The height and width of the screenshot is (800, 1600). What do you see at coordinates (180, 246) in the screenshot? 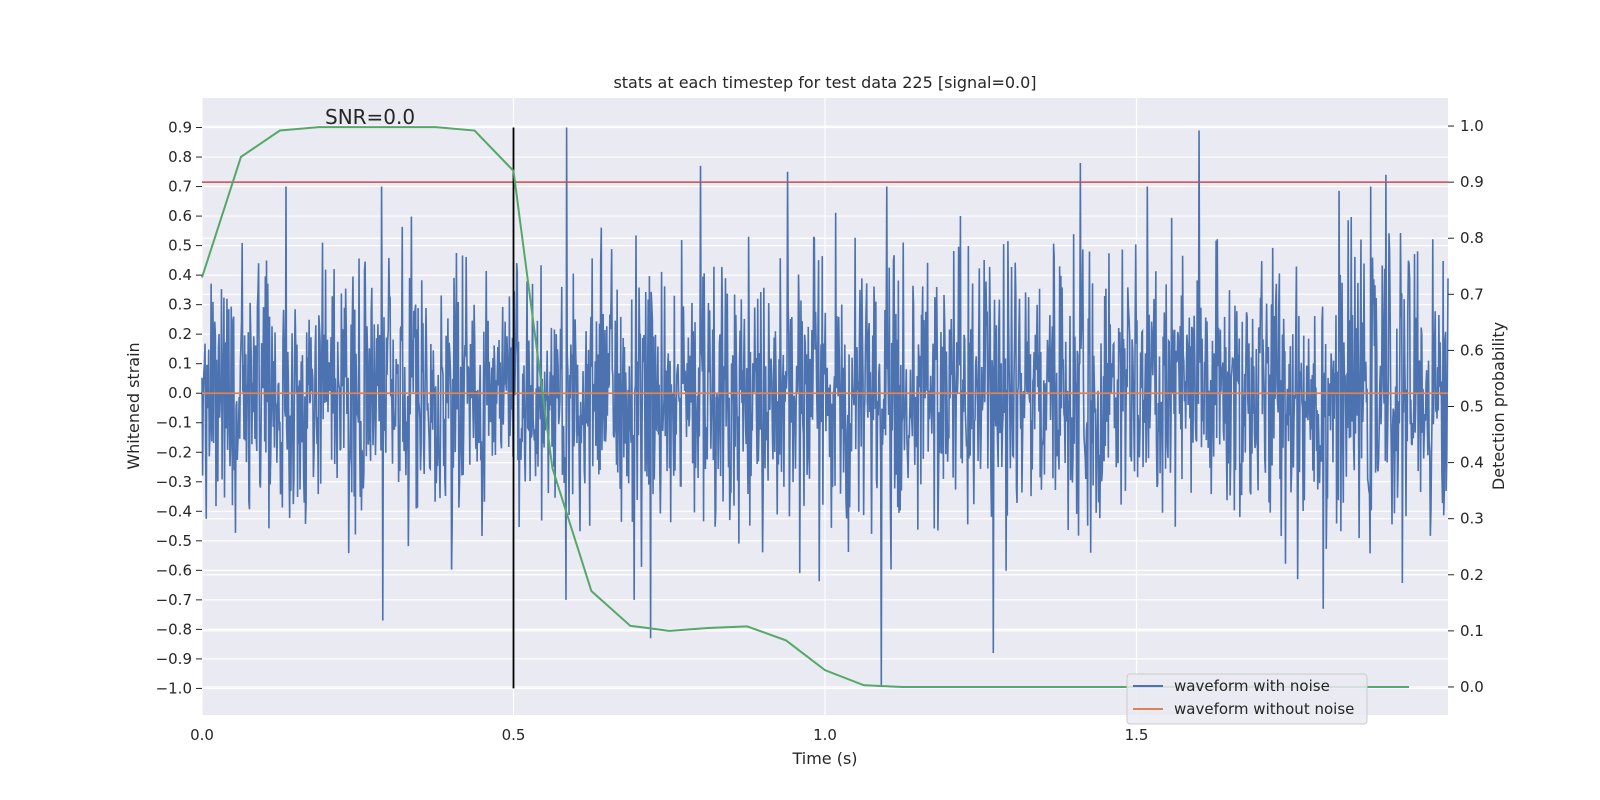
I see `y-left-tick-label: 0.5` at bounding box center [180, 246].